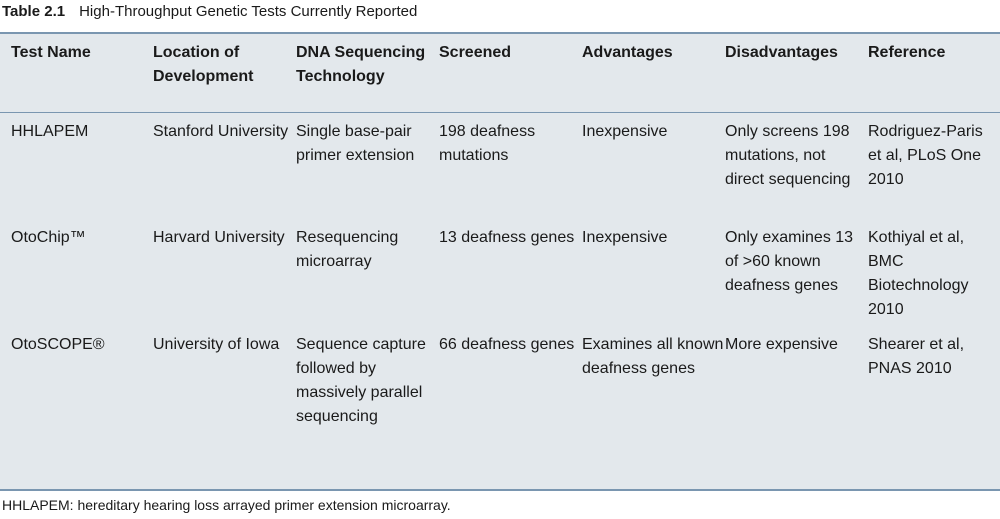 The image size is (1000, 519). Describe the element at coordinates (934, 73) in the screenshot. I see `header-reference: Reference` at that location.